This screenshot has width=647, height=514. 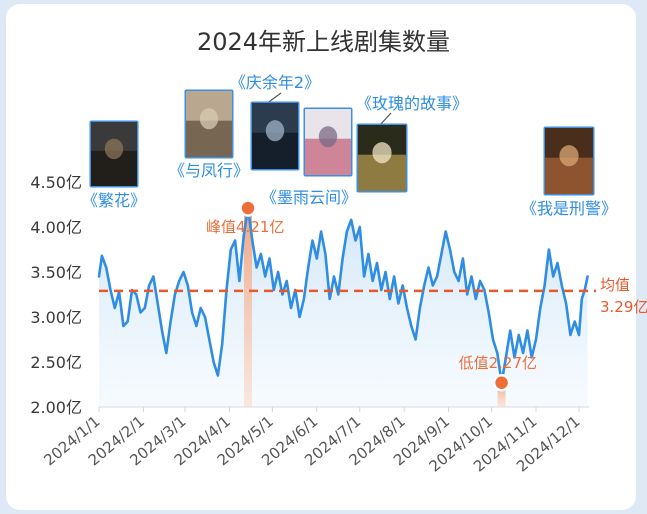 What do you see at coordinates (328, 137) in the screenshot?
I see `moyuyunjian-poster-figure` at bounding box center [328, 137].